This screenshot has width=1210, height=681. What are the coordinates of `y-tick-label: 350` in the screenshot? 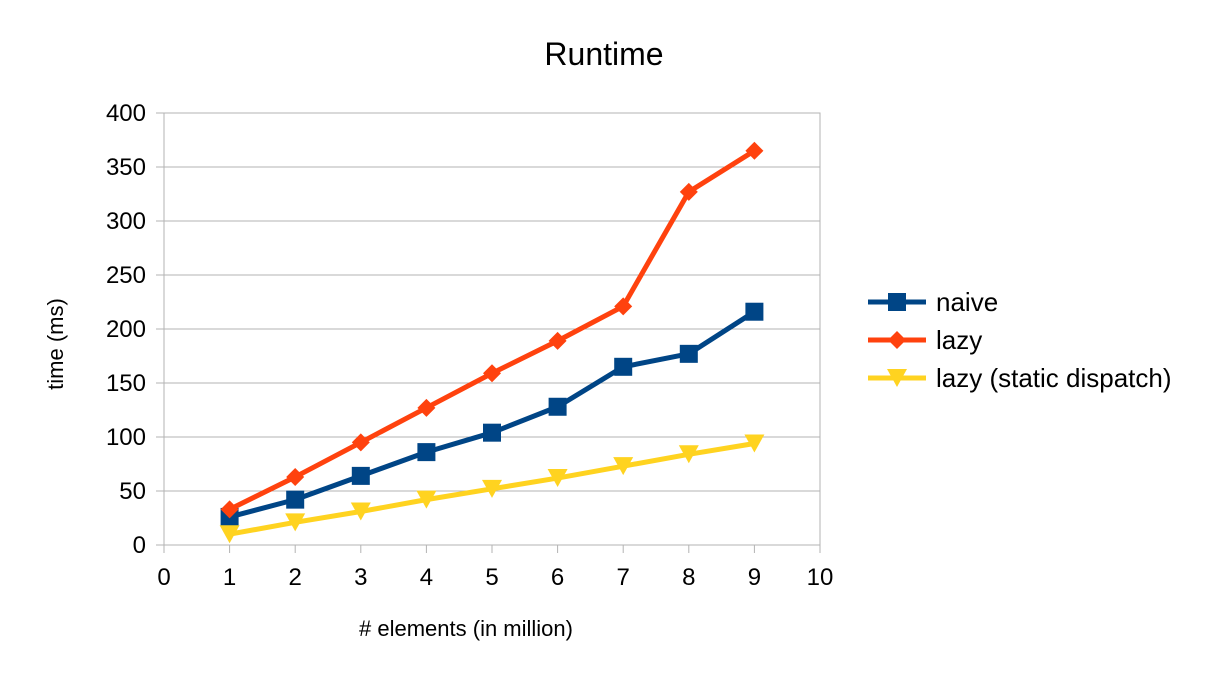 It's located at (126, 167).